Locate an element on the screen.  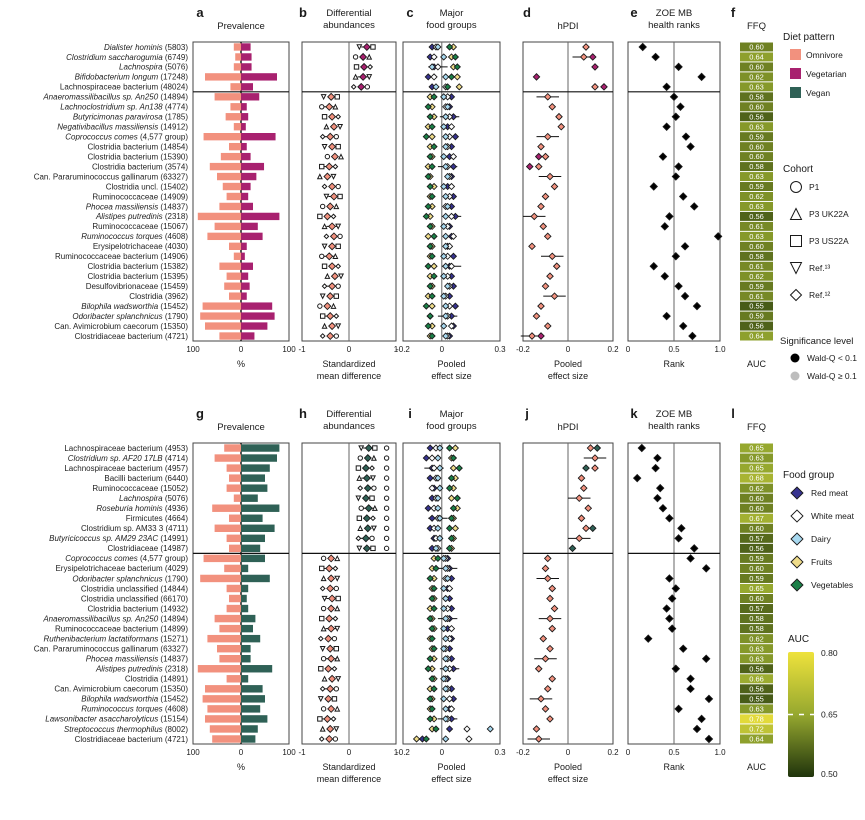
taxon-label: Ruminococcaceae (15067) is located at coordinates (140, 226).